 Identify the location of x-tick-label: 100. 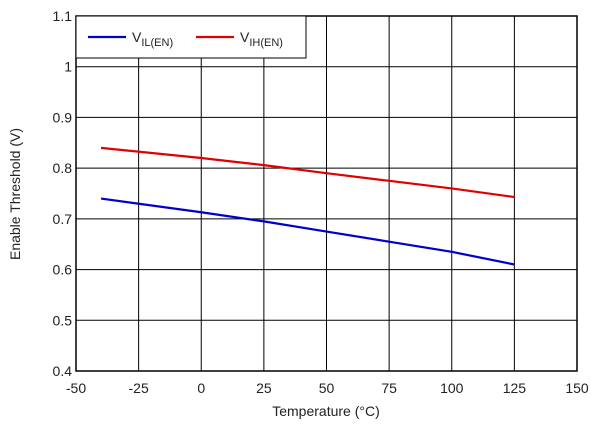
(452, 388).